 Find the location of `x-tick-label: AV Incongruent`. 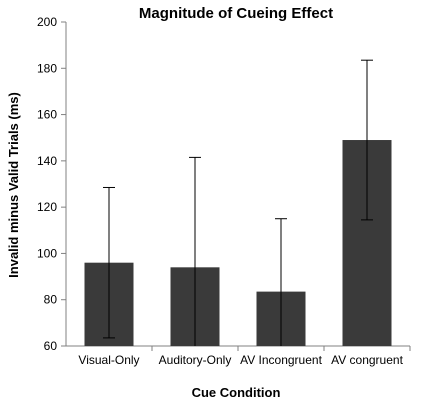

x-tick-label: AV Incongruent is located at coordinates (281, 360).